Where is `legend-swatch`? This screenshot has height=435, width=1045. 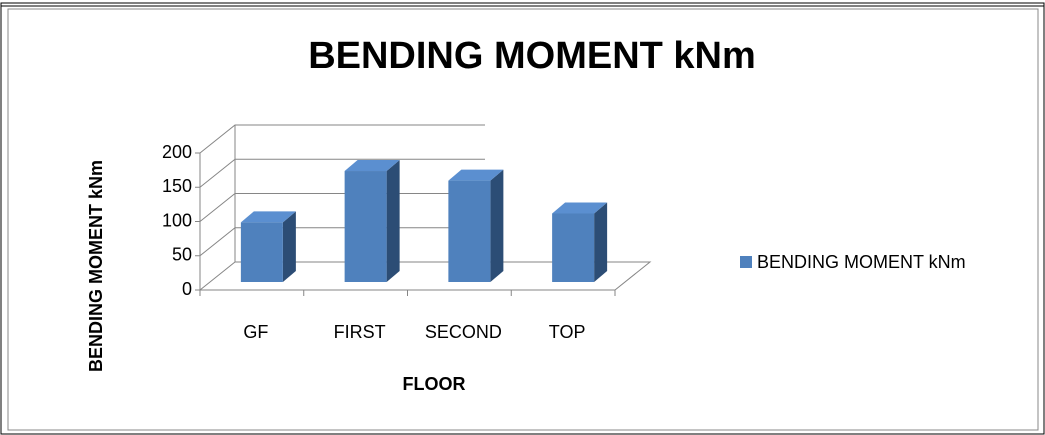 legend-swatch is located at coordinates (746, 262).